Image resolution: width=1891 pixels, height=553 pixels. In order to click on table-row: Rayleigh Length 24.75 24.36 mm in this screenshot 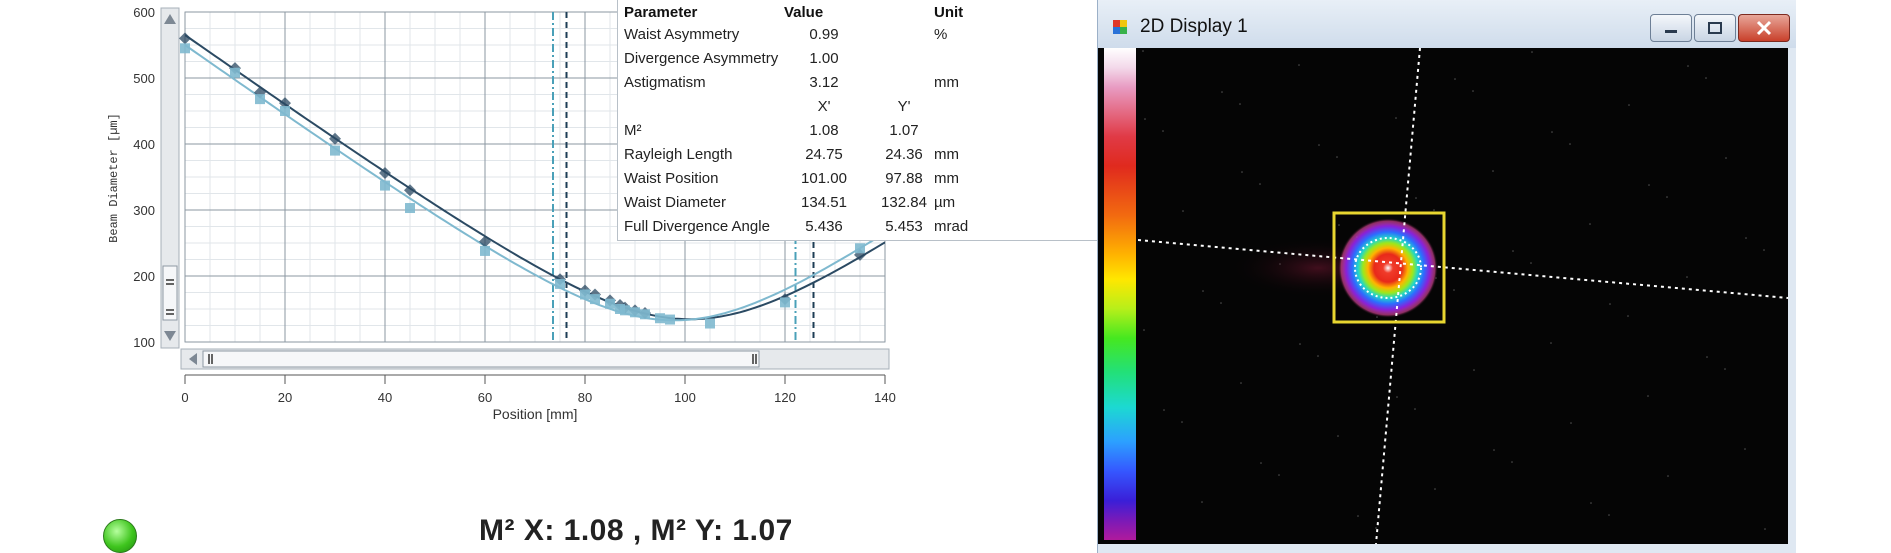, I will do `click(882, 155)`.